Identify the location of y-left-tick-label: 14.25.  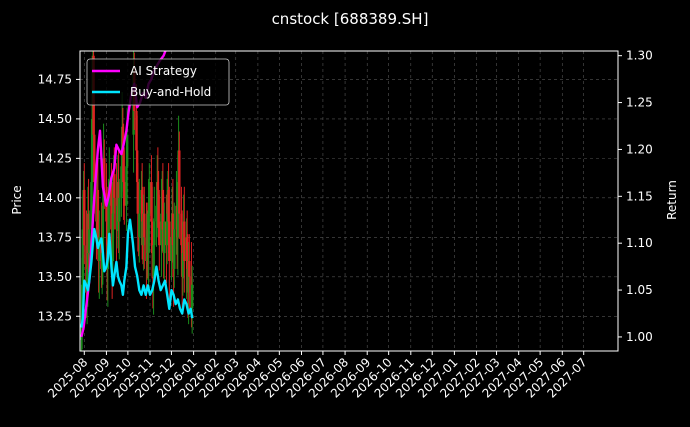
(55, 158).